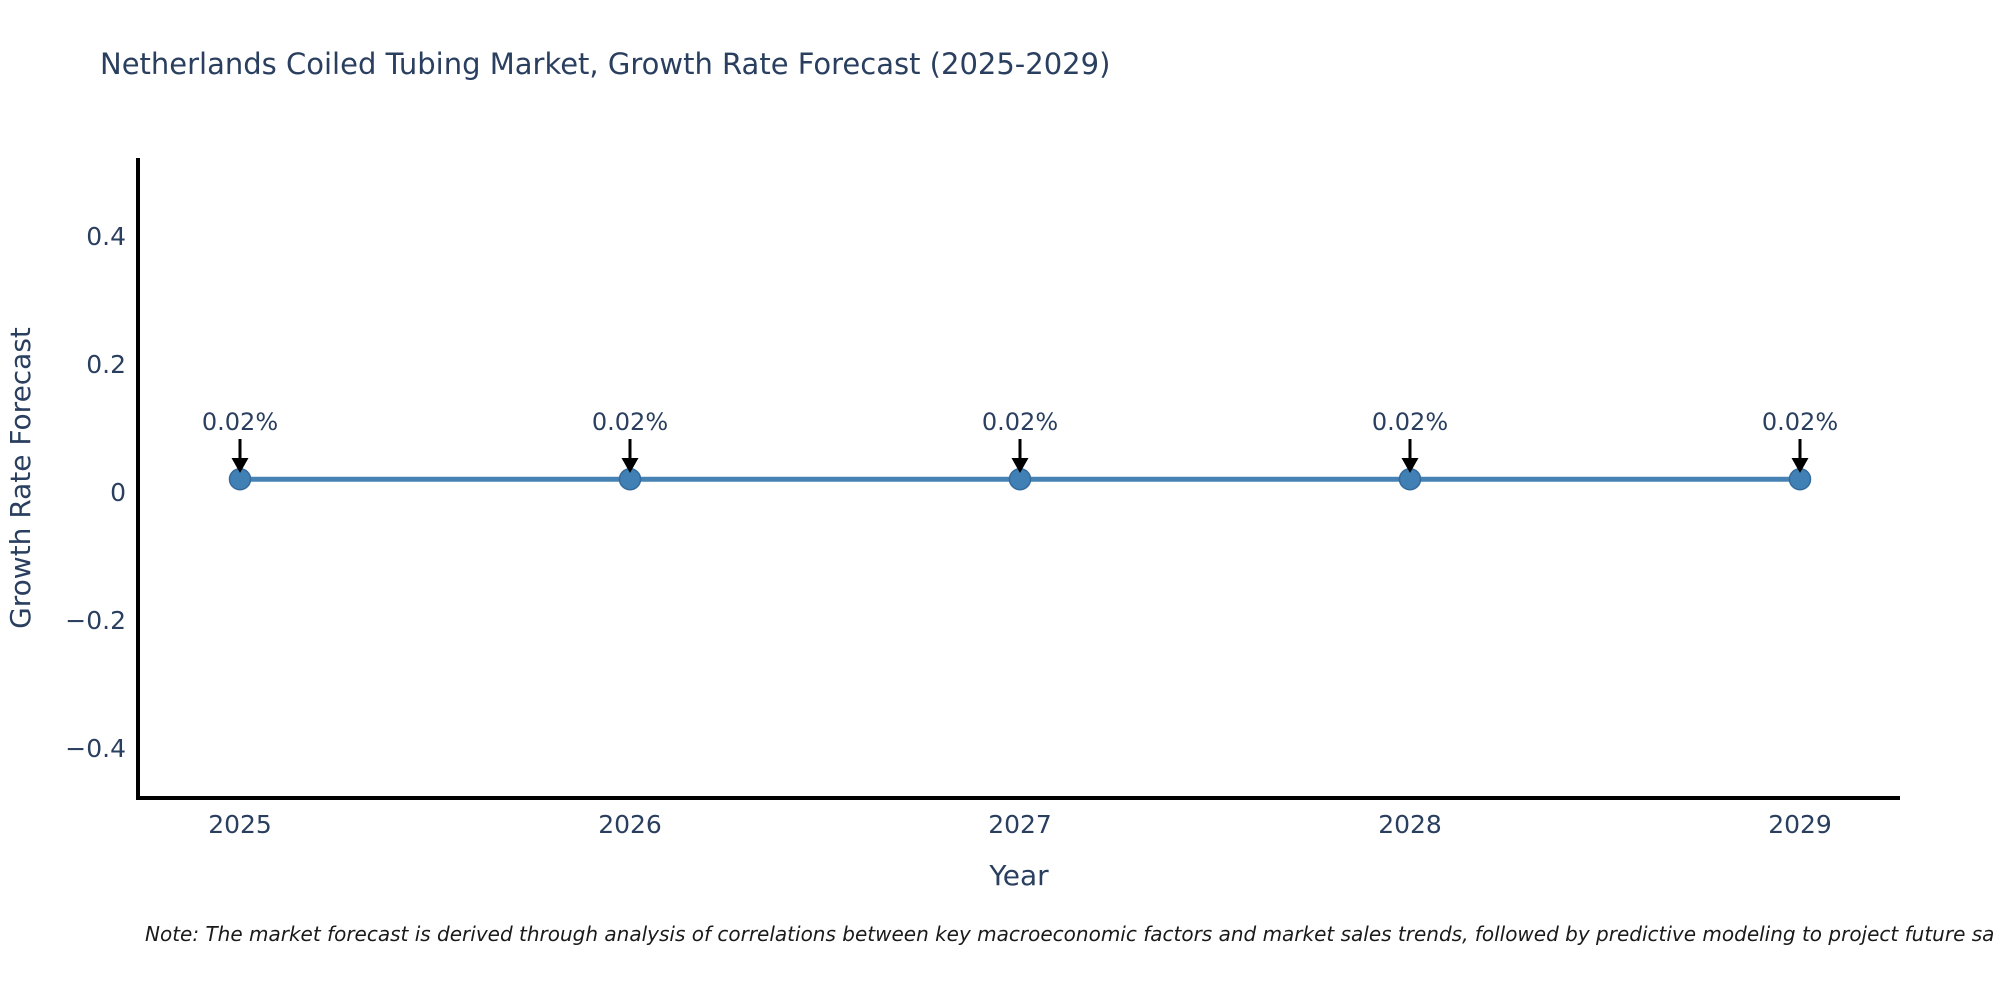 This screenshot has width=2000, height=1000. I want to click on y-tick-label: 0.4, so click(106, 236).